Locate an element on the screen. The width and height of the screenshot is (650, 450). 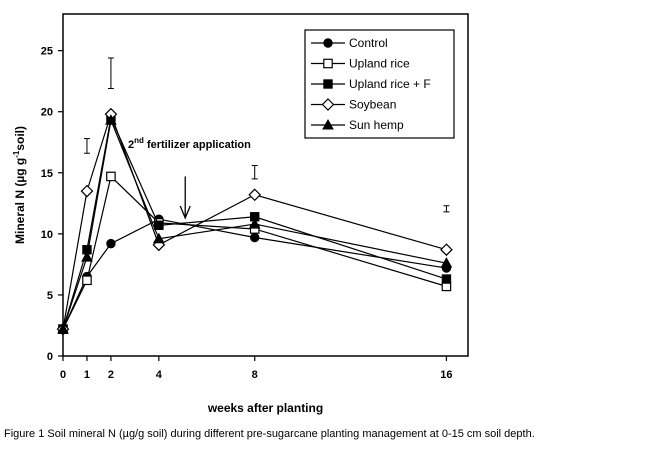
y-tick-label: 0 is located at coordinates (50, 357).